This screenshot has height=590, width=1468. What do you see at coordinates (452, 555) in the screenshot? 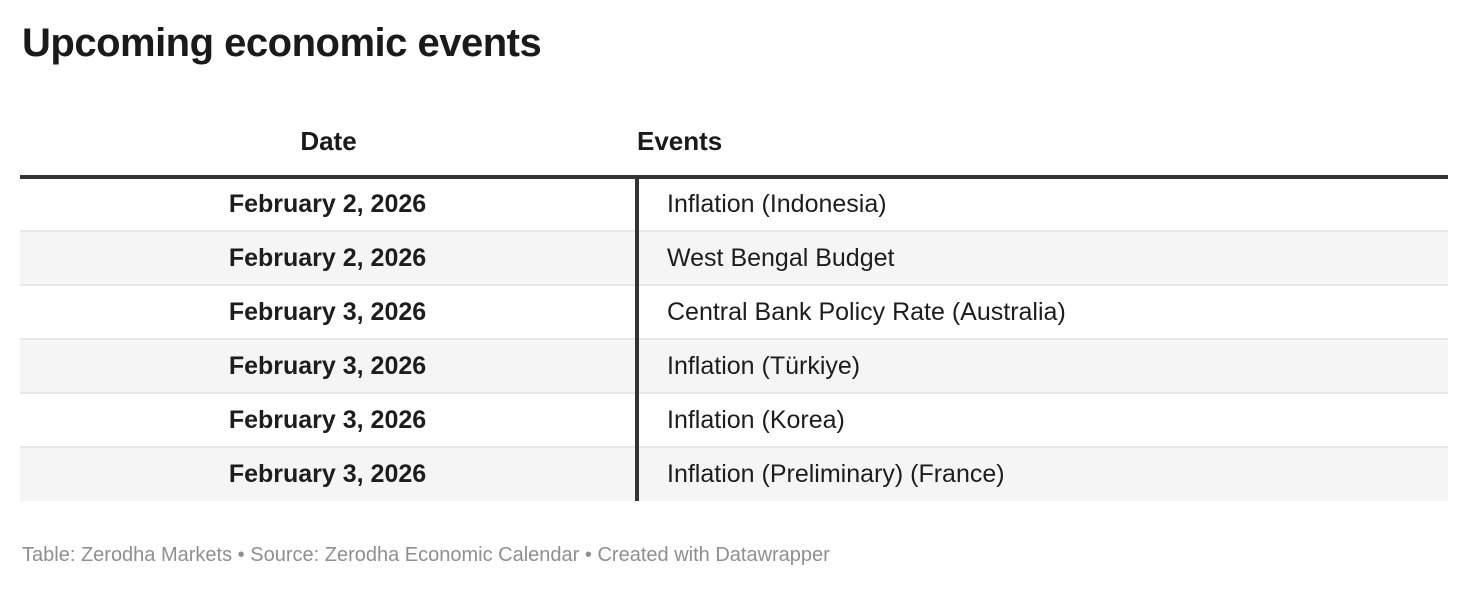
I see `source-link: Zerodha Economic Calendar` at bounding box center [452, 555].